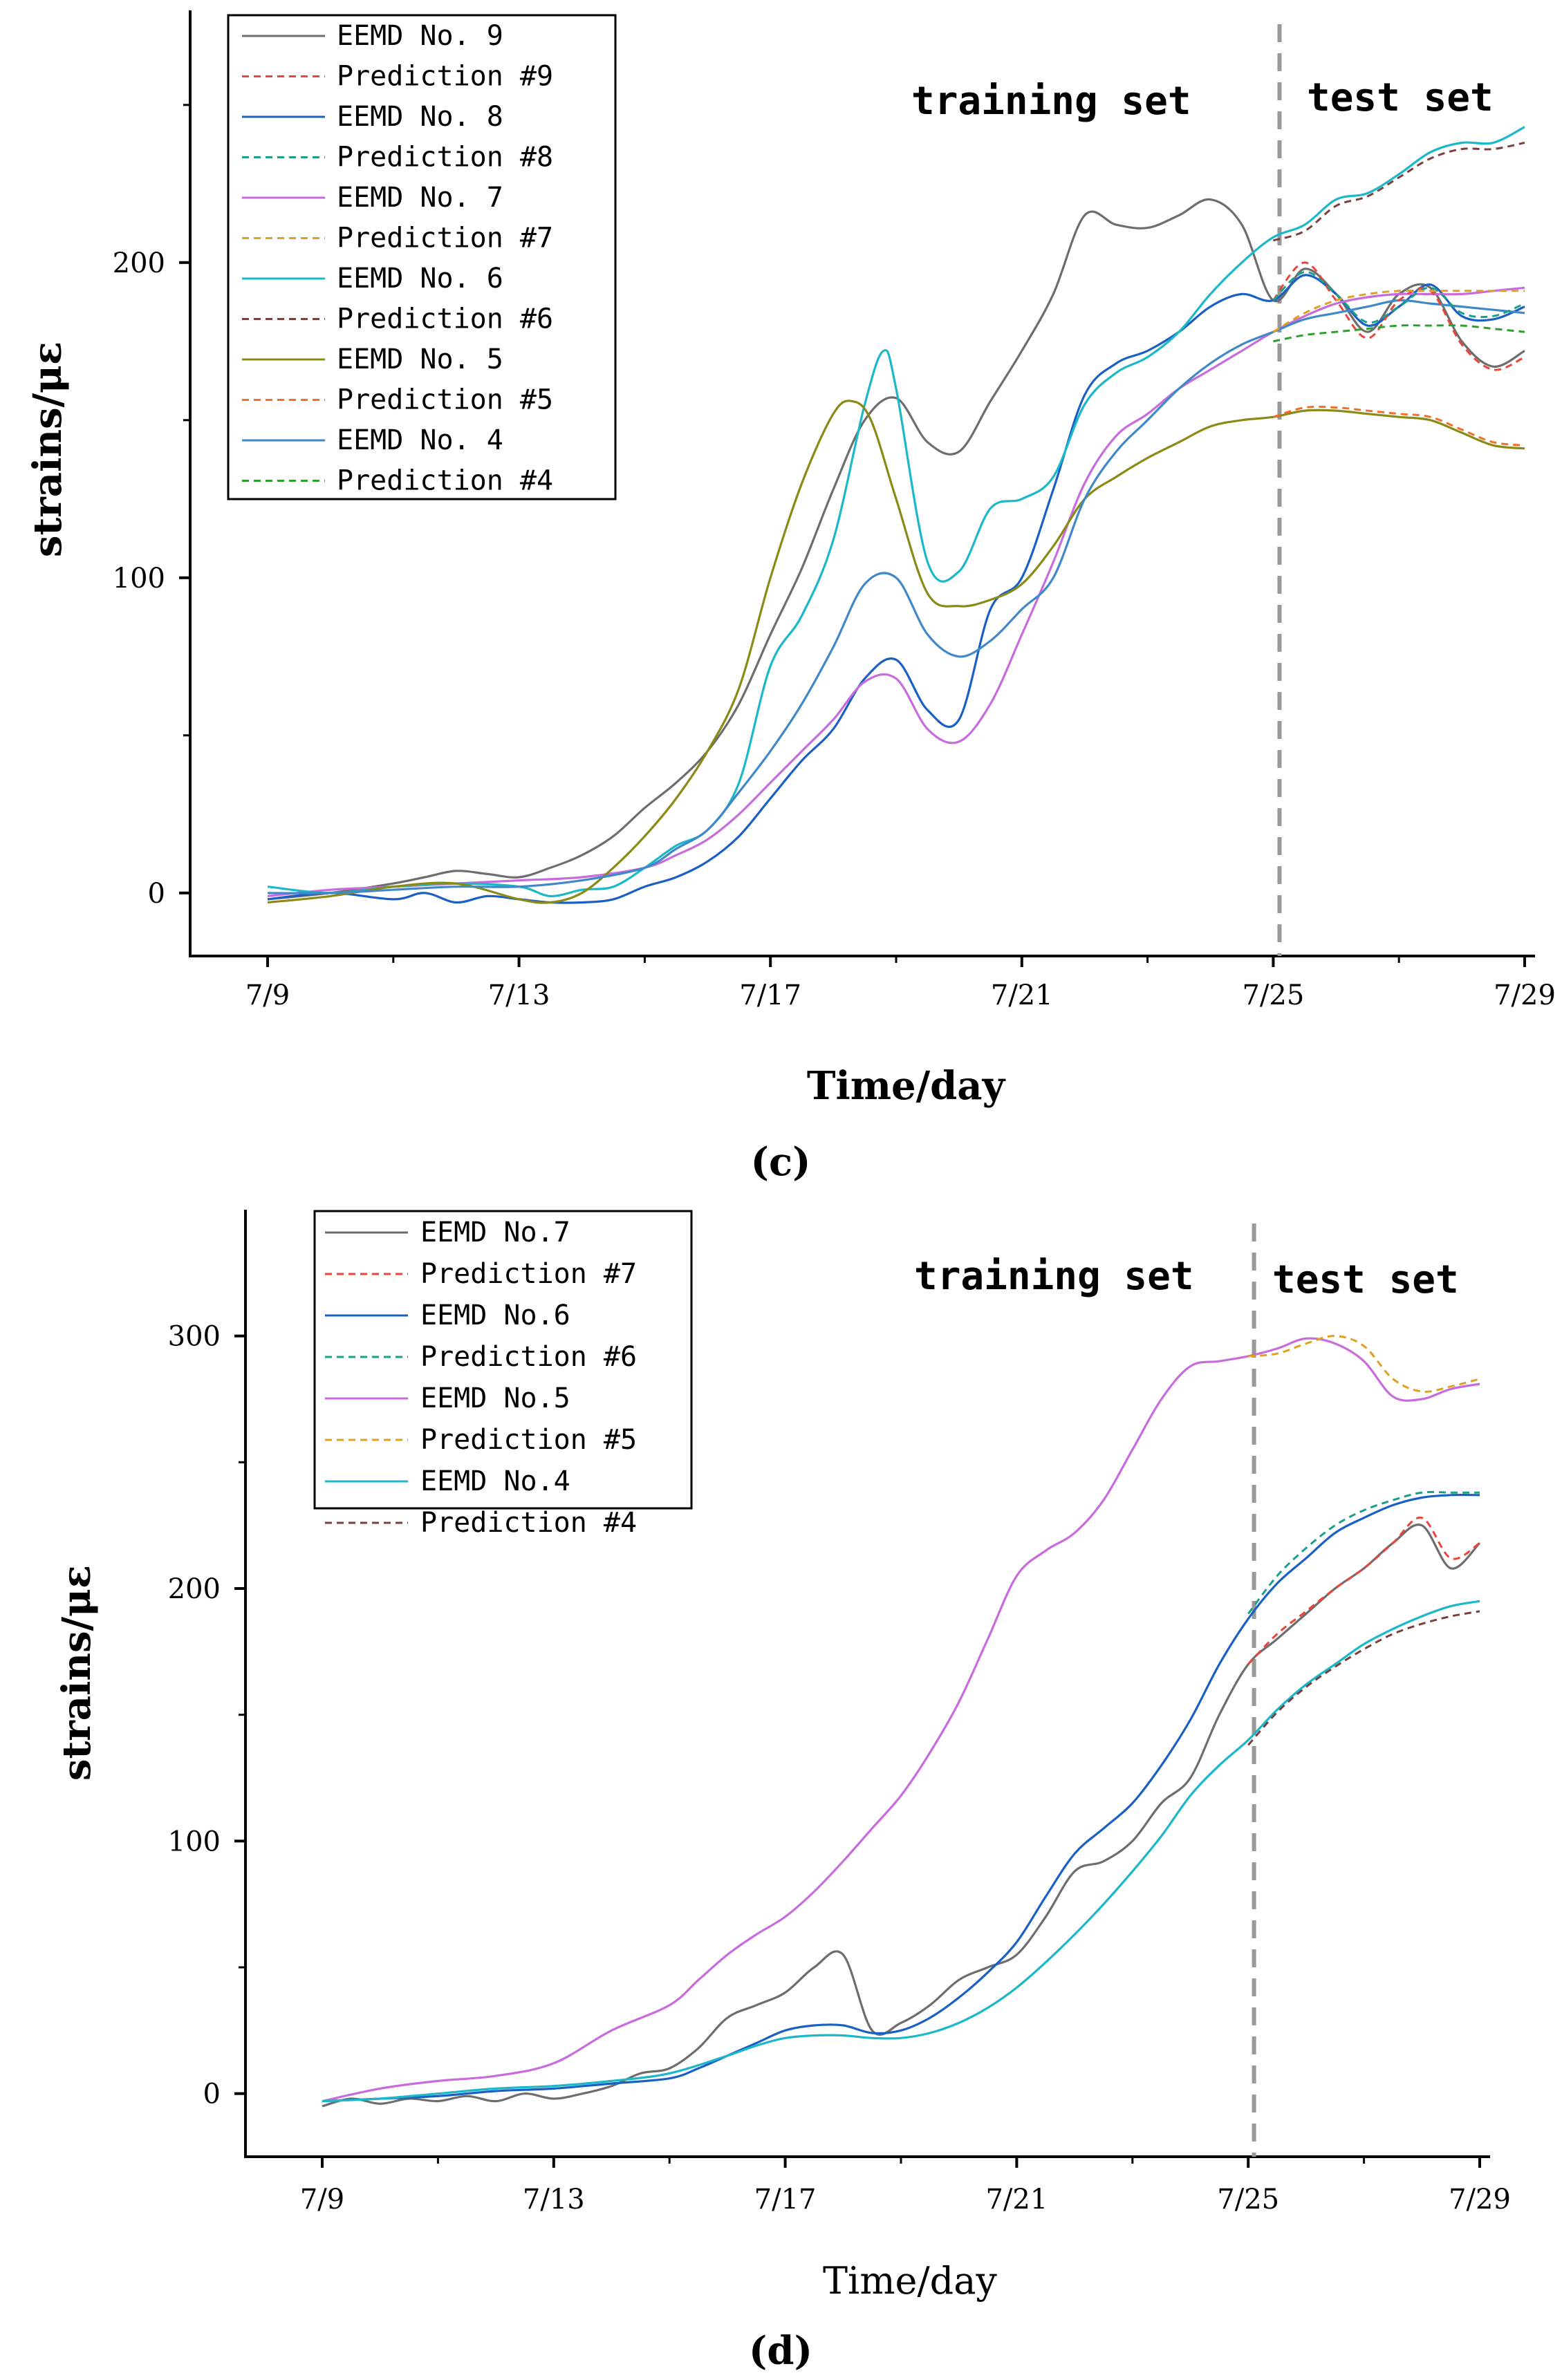 The width and height of the screenshot is (1562, 2380). Describe the element at coordinates (1365, 1279) in the screenshot. I see `panel-d-test-set-label: test set` at that location.